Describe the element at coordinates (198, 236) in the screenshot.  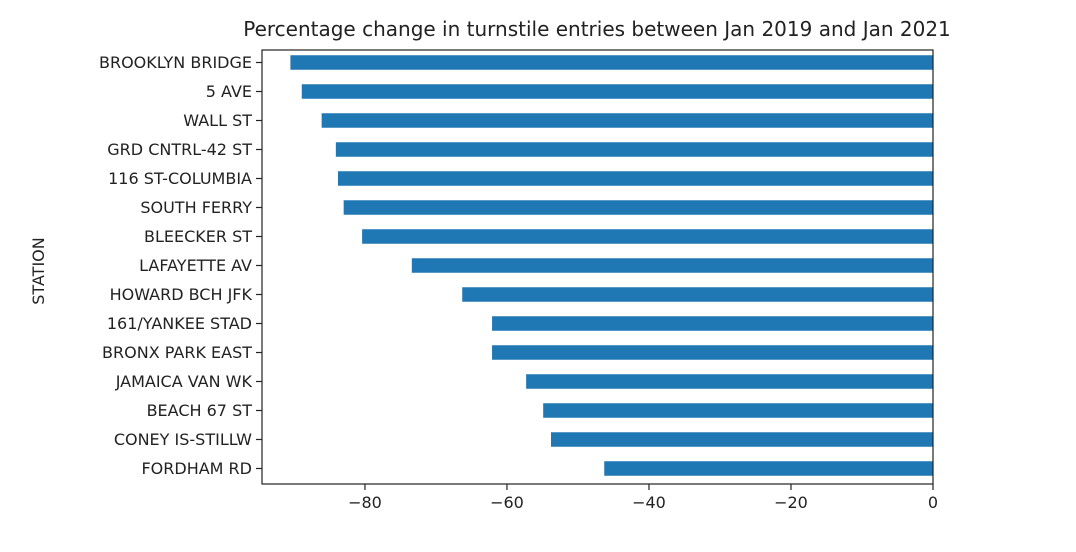
I see `y-tick-label: BLEECKER ST` at that location.